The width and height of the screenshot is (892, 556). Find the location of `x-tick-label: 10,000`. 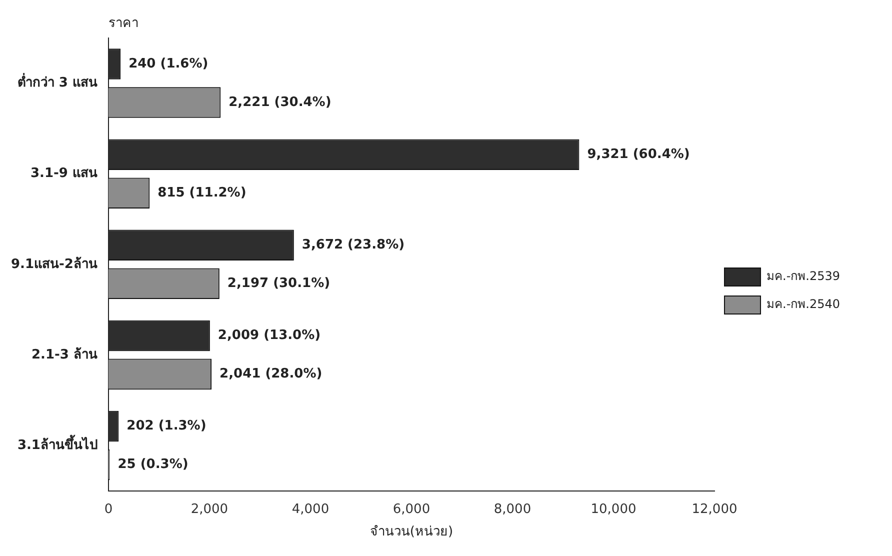

x-tick-label: 10,000 is located at coordinates (613, 509).